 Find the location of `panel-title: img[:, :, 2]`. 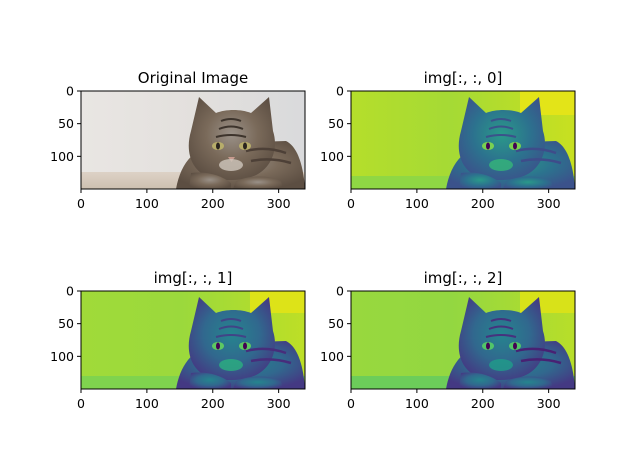

panel-title: img[:, :, 2] is located at coordinates (463, 278).